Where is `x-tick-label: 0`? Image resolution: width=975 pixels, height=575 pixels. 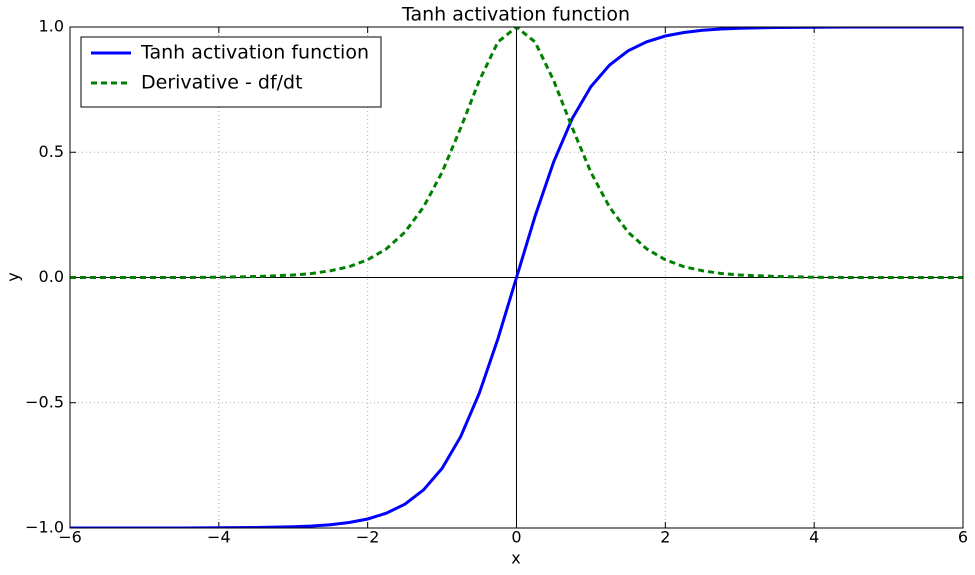
x-tick-label: 0 is located at coordinates (516, 537).